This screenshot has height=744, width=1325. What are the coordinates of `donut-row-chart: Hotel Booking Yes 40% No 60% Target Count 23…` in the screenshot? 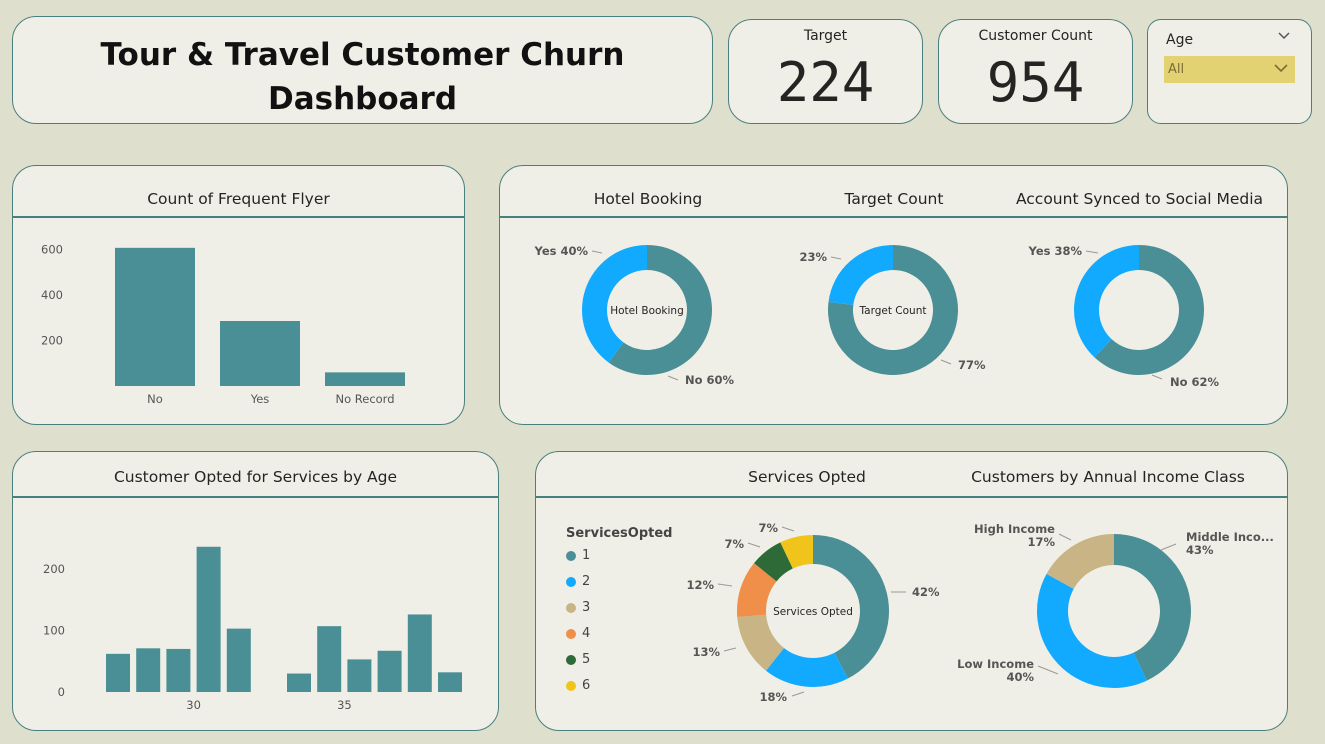 It's located at (877, 316).